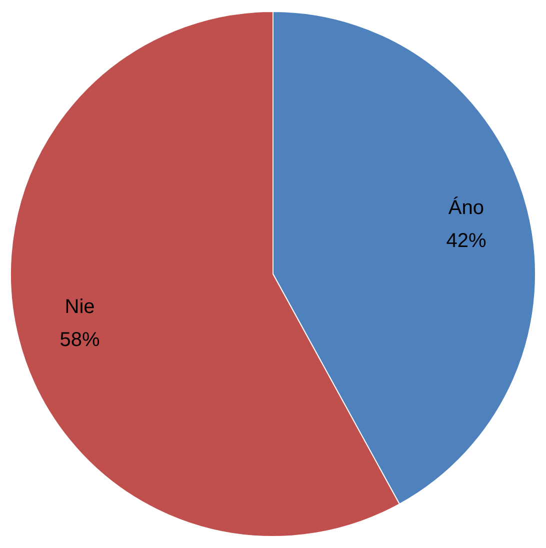 The image size is (546, 548). What do you see at coordinates (80, 340) in the screenshot?
I see `data-label: 58%` at bounding box center [80, 340].